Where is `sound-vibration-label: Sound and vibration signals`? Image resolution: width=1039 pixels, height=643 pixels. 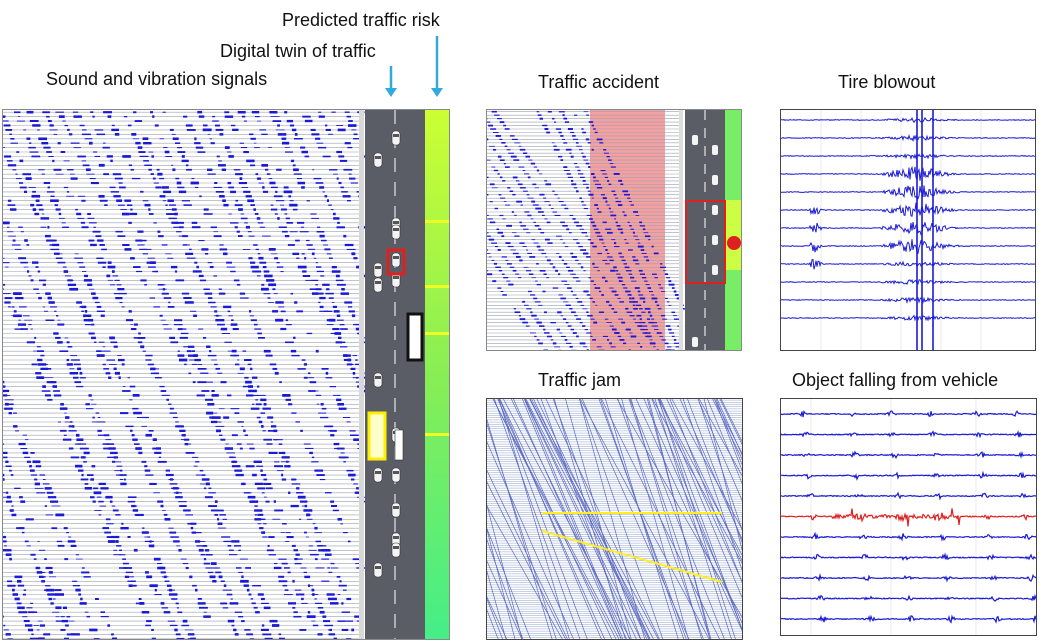 sound-vibration-label: Sound and vibration signals is located at coordinates (157, 79).